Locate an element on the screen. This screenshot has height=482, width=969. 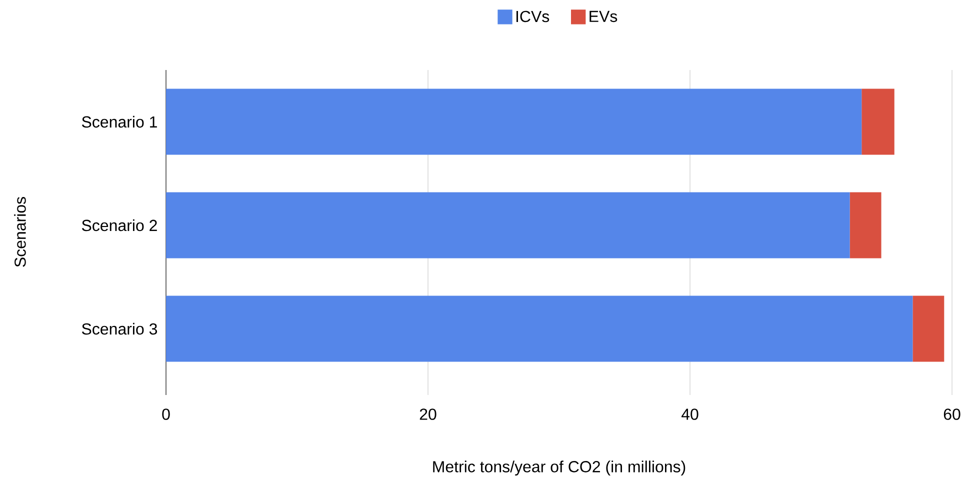
y-axis-title: Scenarios is located at coordinates (20, 232).